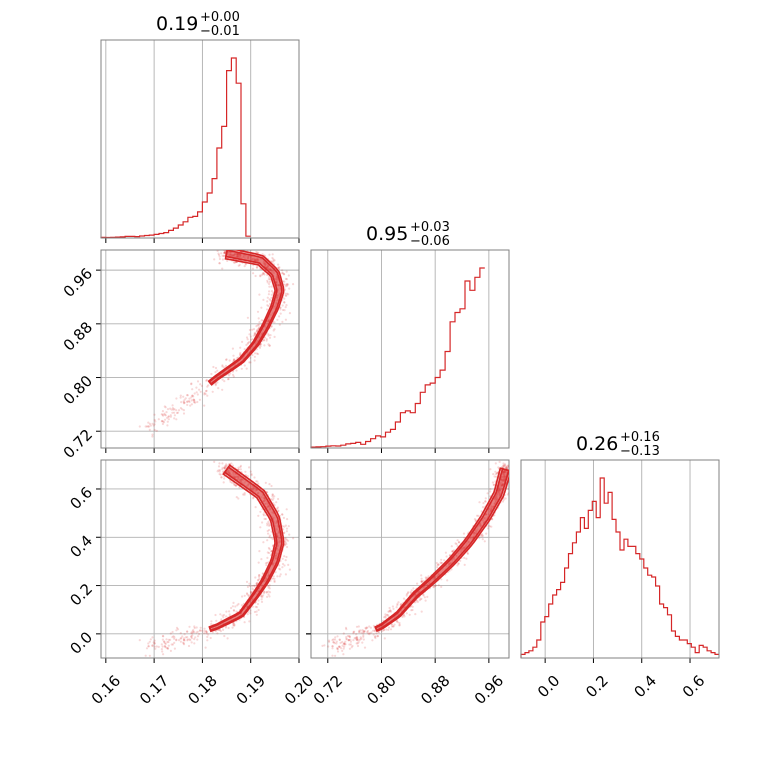 Image resolution: width=760 pixels, height=760 pixels. Describe the element at coordinates (381, 690) in the screenshot. I see `x-tick-label: 0.80` at that location.